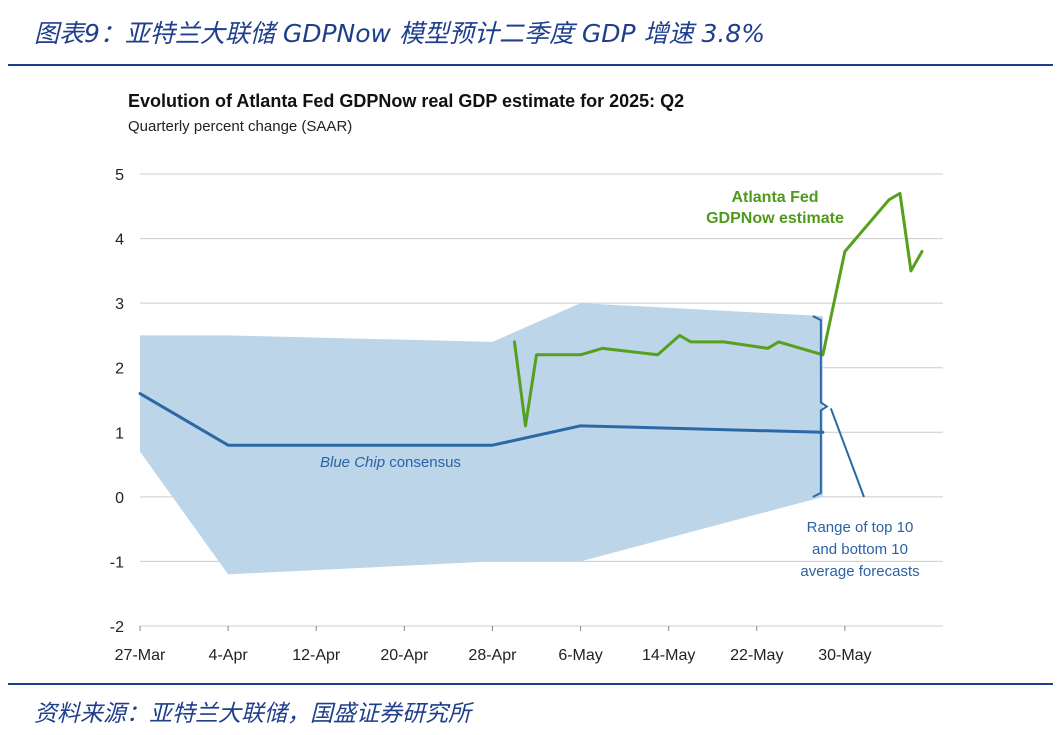  What do you see at coordinates (423, 462) in the screenshot?
I see `bluechip-label-rest: consensus` at bounding box center [423, 462].